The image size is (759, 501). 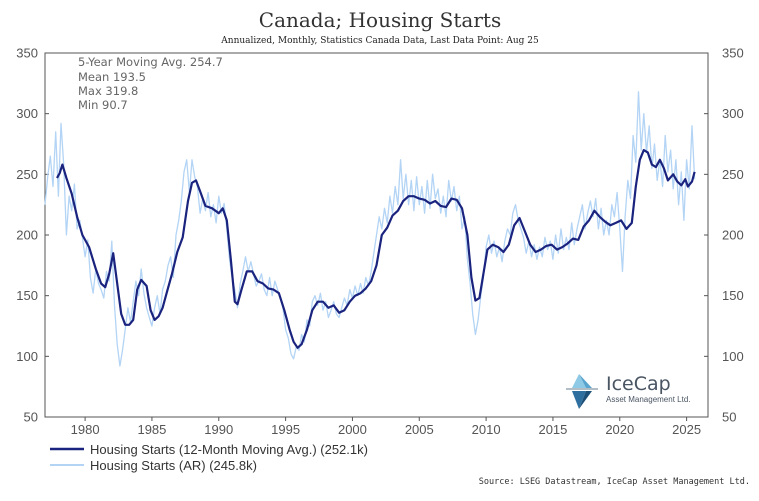 What do you see at coordinates (27, 113) in the screenshot?
I see `y-tick-label-left: 300` at bounding box center [27, 113].